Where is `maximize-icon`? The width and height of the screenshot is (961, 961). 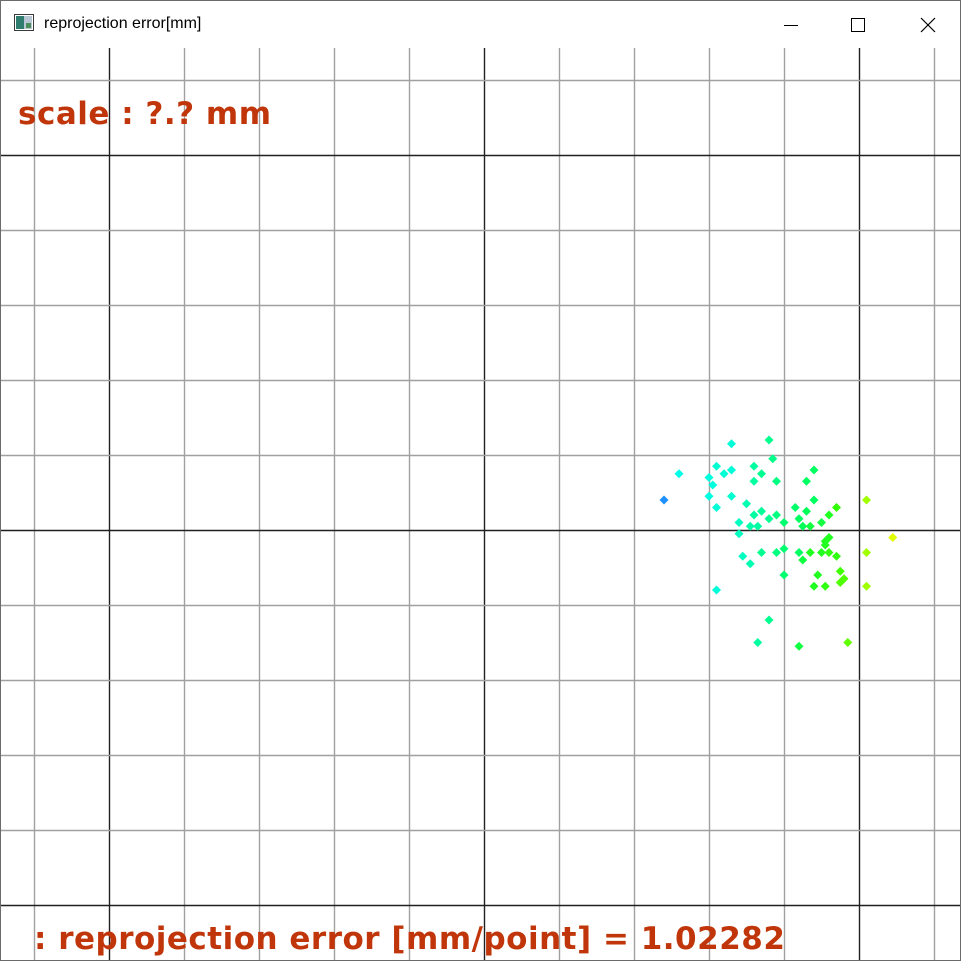 maximize-icon is located at coordinates (858, 24).